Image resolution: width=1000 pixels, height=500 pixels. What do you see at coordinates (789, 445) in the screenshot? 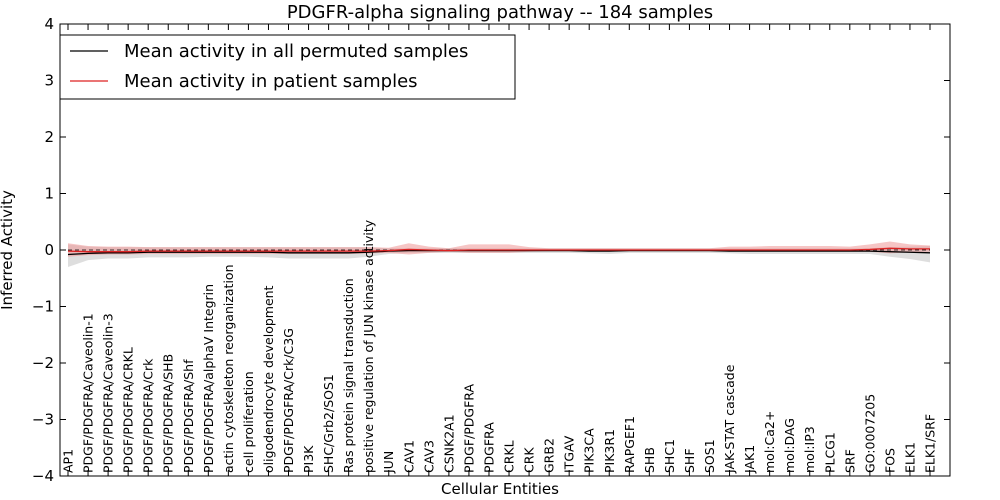
I see `x-tick-label: mol:DAG` at bounding box center [789, 445].